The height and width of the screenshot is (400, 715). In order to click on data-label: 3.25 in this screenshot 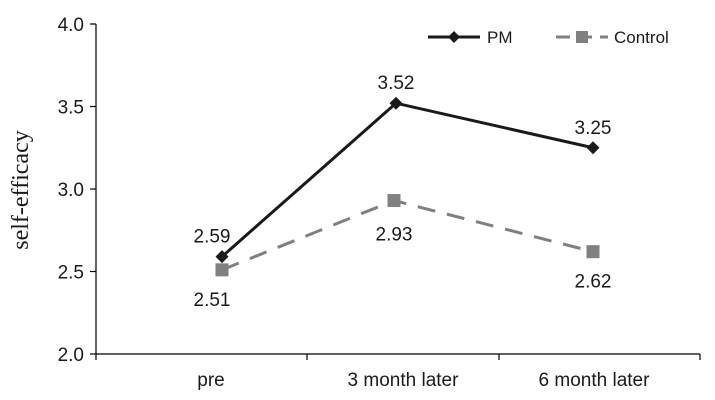, I will do `click(593, 128)`.